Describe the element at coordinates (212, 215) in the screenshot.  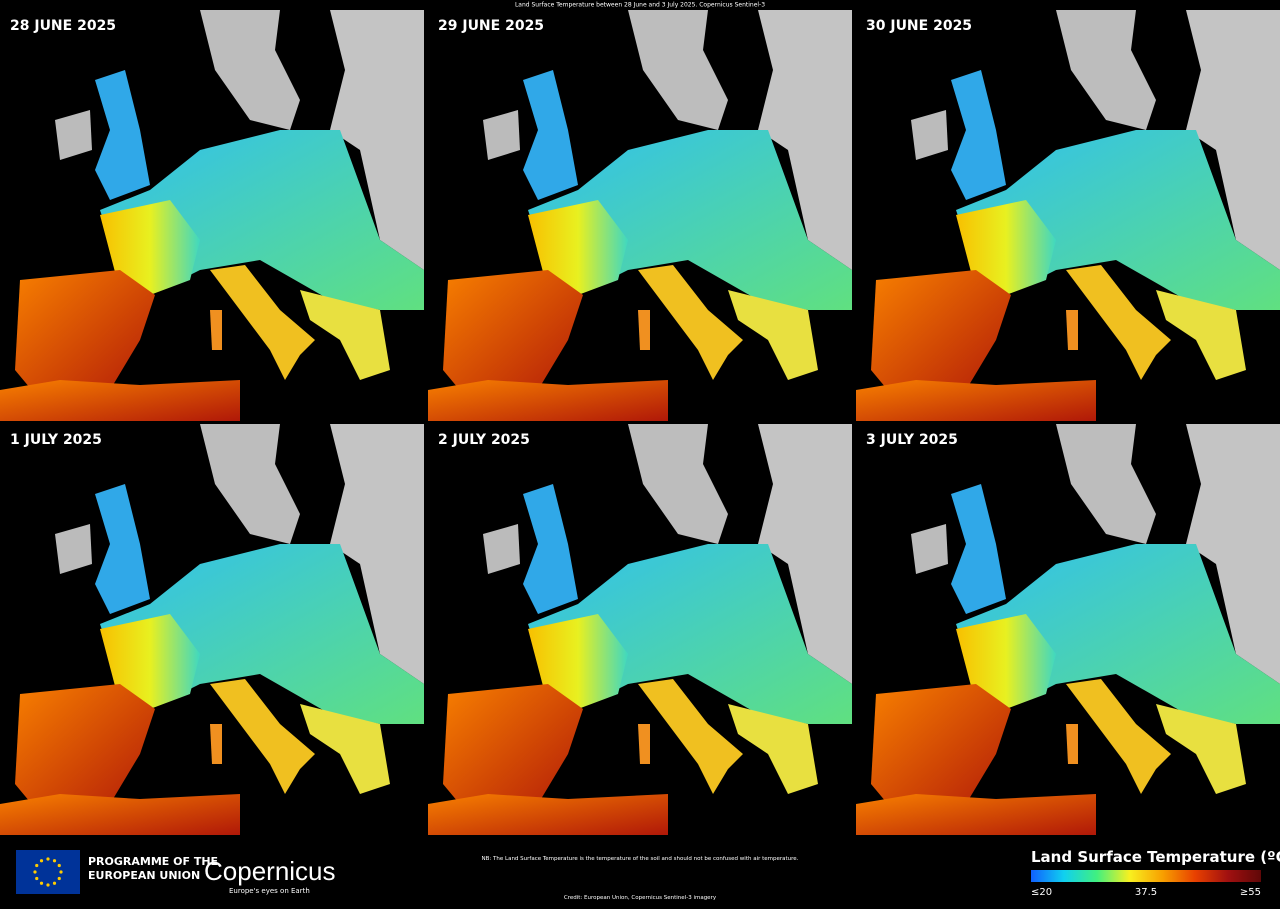
I see `map-panel: 28 JUNE 2025` at that location.